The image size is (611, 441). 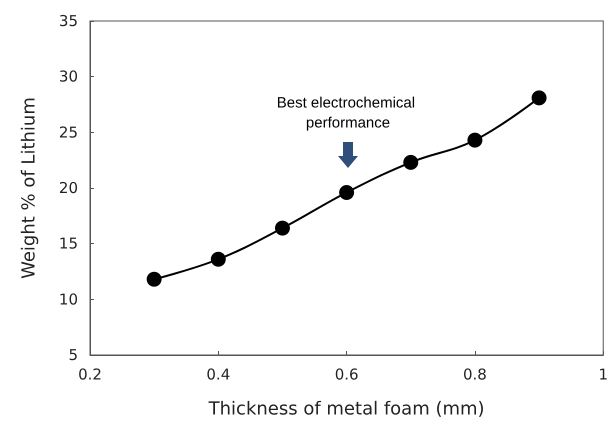 I want to click on x-tick-label: 0.2, so click(x=90, y=375).